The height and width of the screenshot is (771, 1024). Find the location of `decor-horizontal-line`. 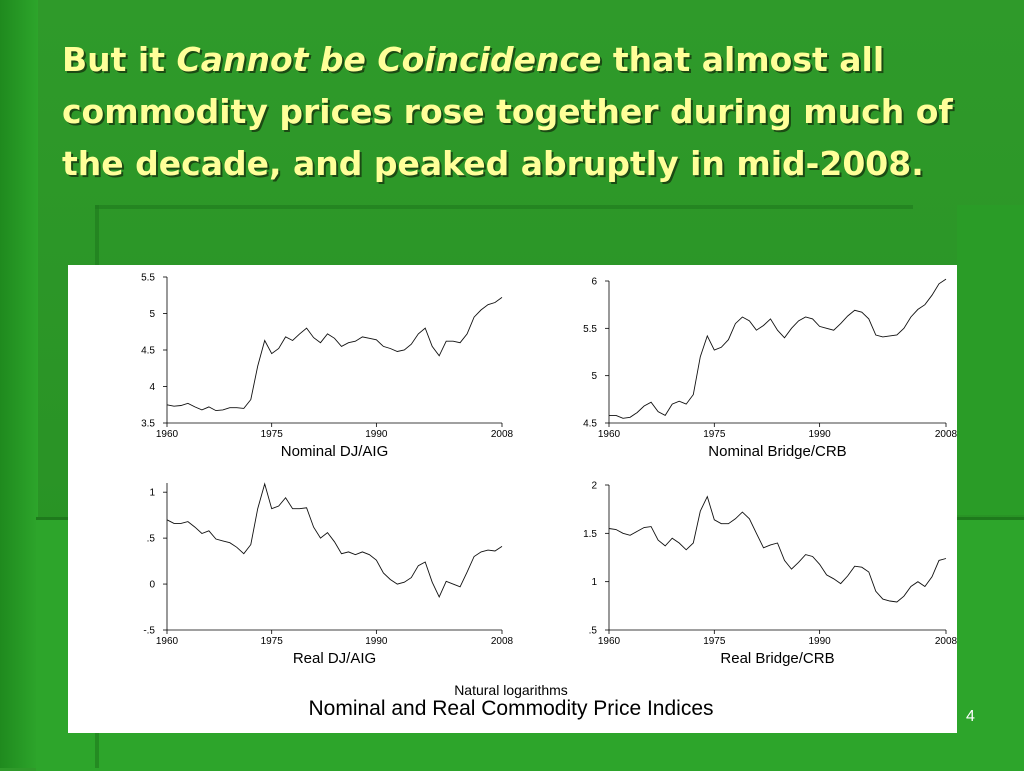

decor-horizontal-line is located at coordinates (504, 207).